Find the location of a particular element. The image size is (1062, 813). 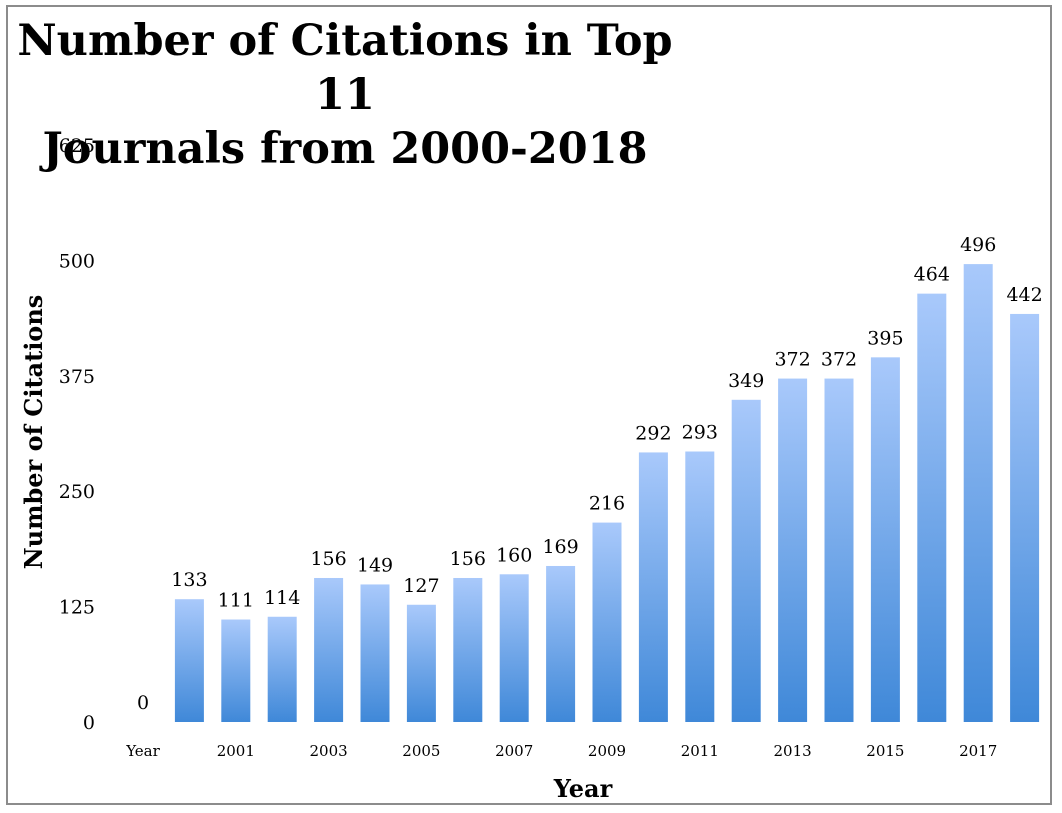

x-axis-title: Year is located at coordinates (583, 788).